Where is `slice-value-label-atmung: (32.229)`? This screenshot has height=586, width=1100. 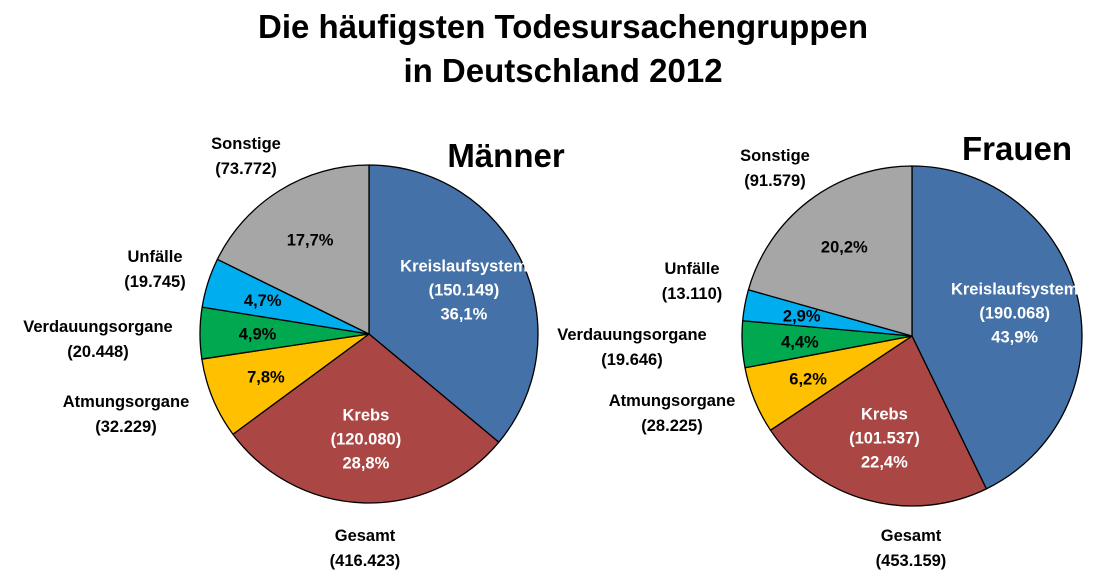 slice-value-label-atmung: (32.229) is located at coordinates (125, 427).